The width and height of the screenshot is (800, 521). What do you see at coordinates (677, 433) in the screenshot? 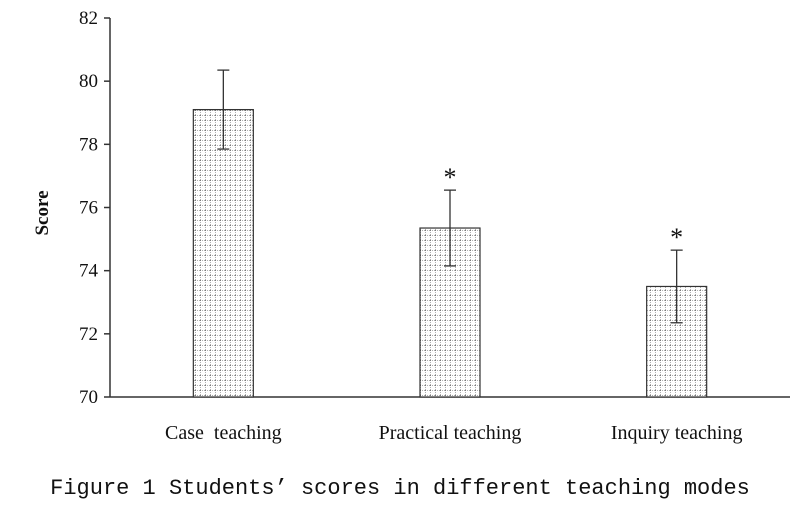
I see `x-category-label: Inquiry teaching` at bounding box center [677, 433].